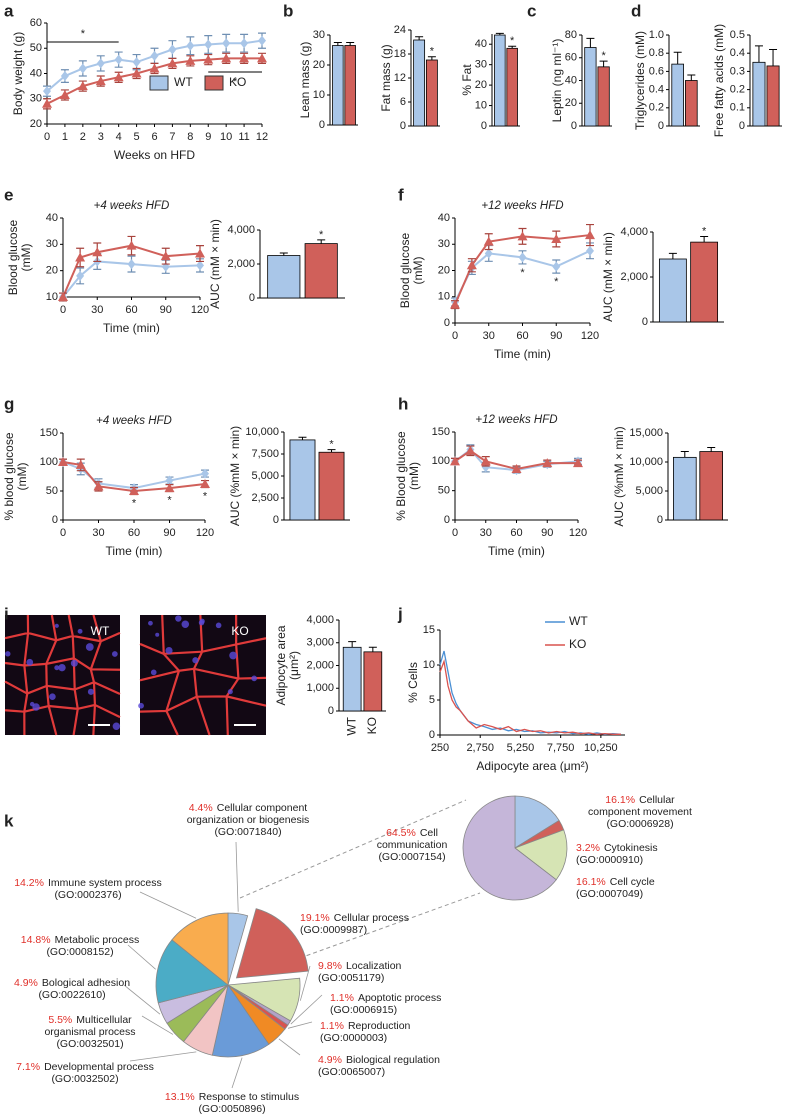  Describe the element at coordinates (657, 800) in the screenshot. I see `pie-category: Cellular` at that location.